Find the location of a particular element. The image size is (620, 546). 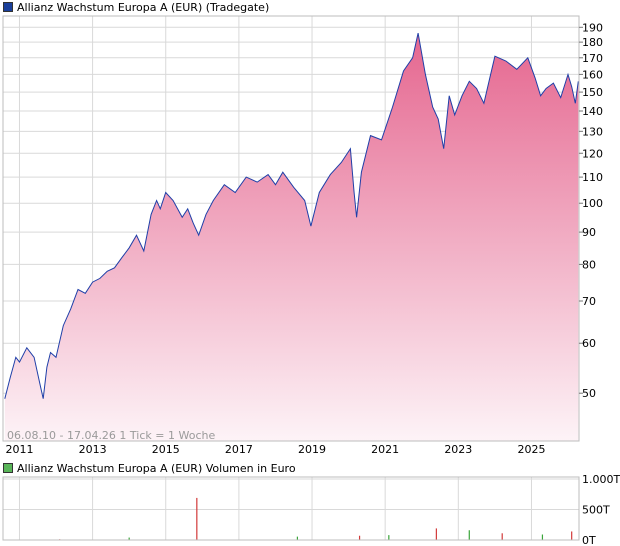

price-y-tick-label: 80 is located at coordinates (589, 264).